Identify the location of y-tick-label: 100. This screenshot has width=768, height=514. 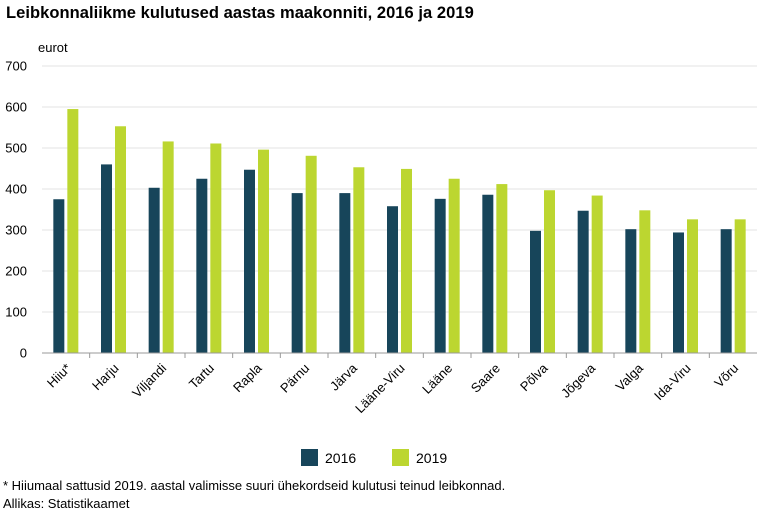
(16, 312).